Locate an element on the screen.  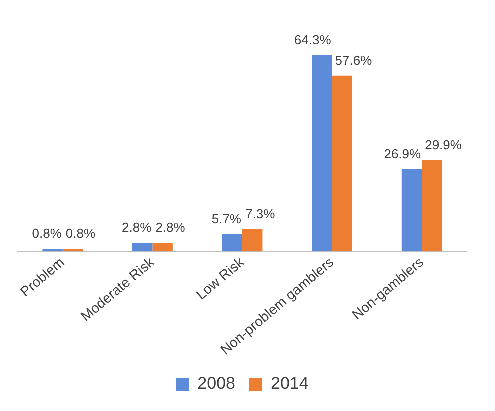
legend-label: 2008 is located at coordinates (217, 384).